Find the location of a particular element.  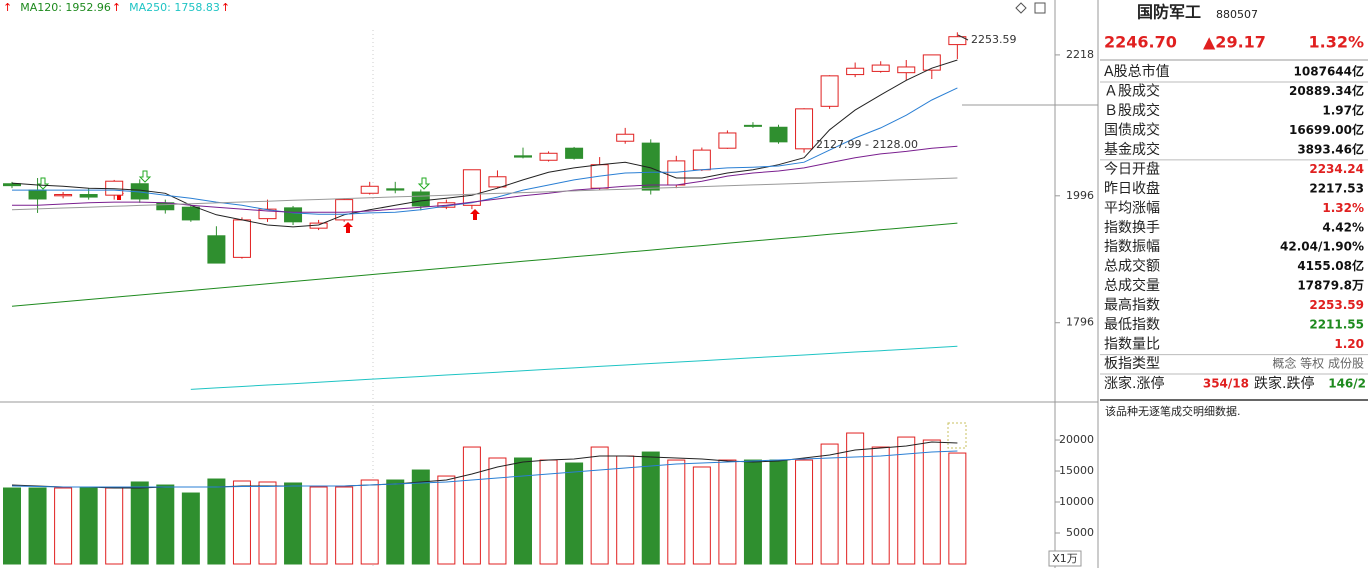

row-label: 指数换手 is located at coordinates (1132, 227).